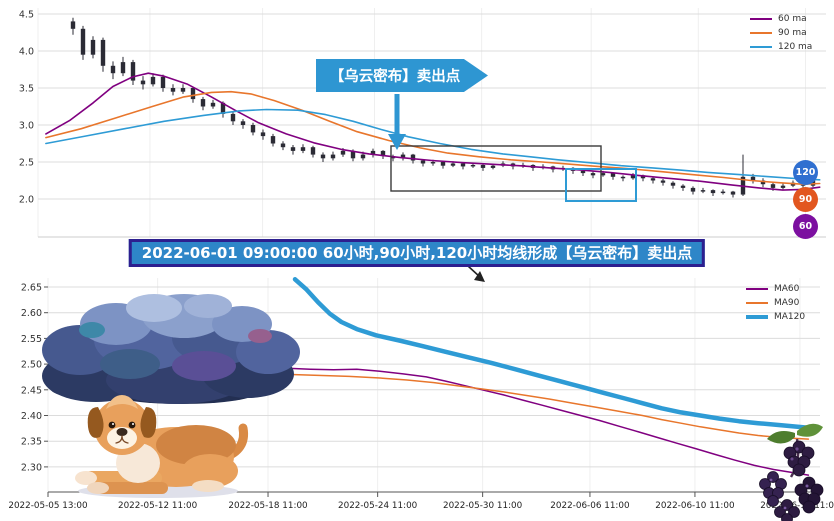  What do you see at coordinates (158, 506) in the screenshot?
I see `bottom-x-tick-label: 2022-05-12 11:00` at bounding box center [158, 506].